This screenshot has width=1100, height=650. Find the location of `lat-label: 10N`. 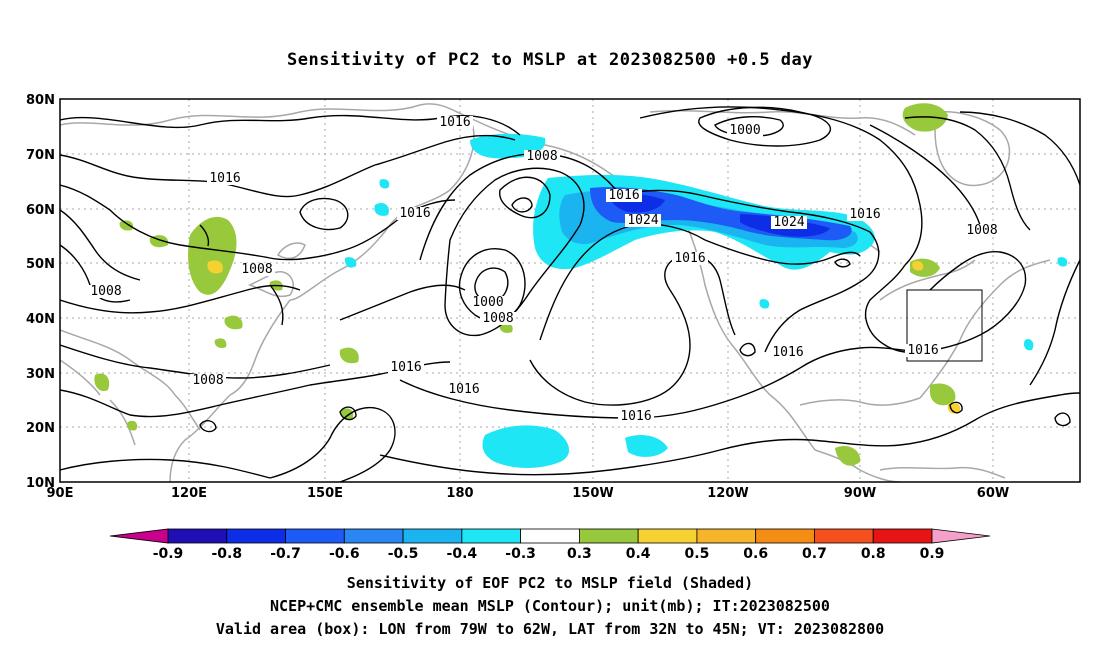

lat-label: 10N is located at coordinates (40, 483).